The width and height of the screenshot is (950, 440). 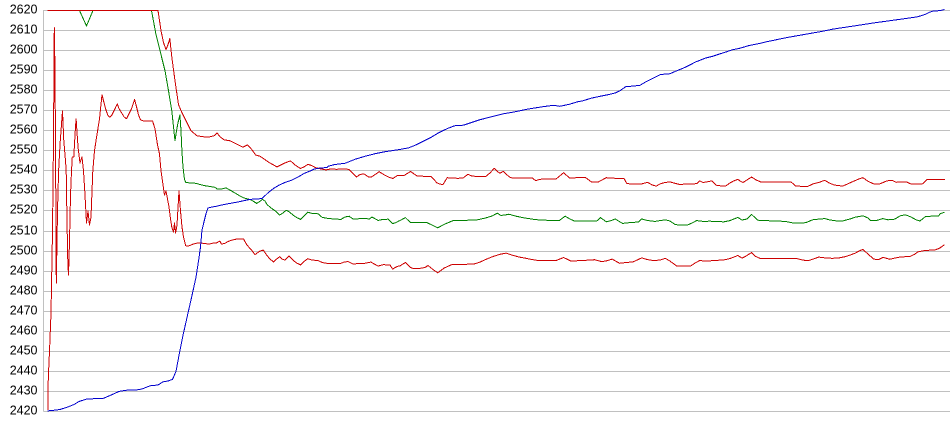 I want to click on svg-text: 2420, so click(x=24, y=410).